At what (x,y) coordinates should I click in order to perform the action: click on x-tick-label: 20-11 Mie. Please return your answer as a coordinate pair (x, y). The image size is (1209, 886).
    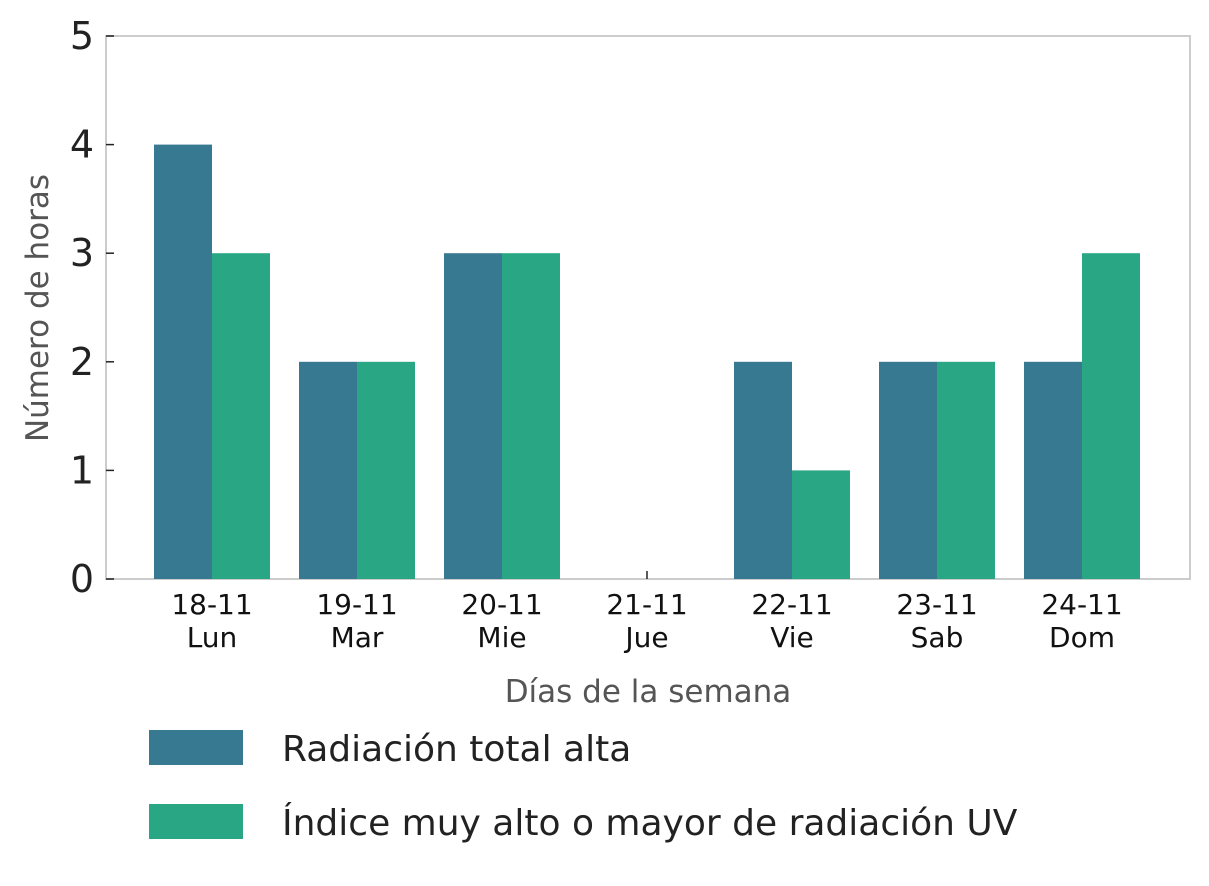
    Looking at the image, I should click on (501, 621).